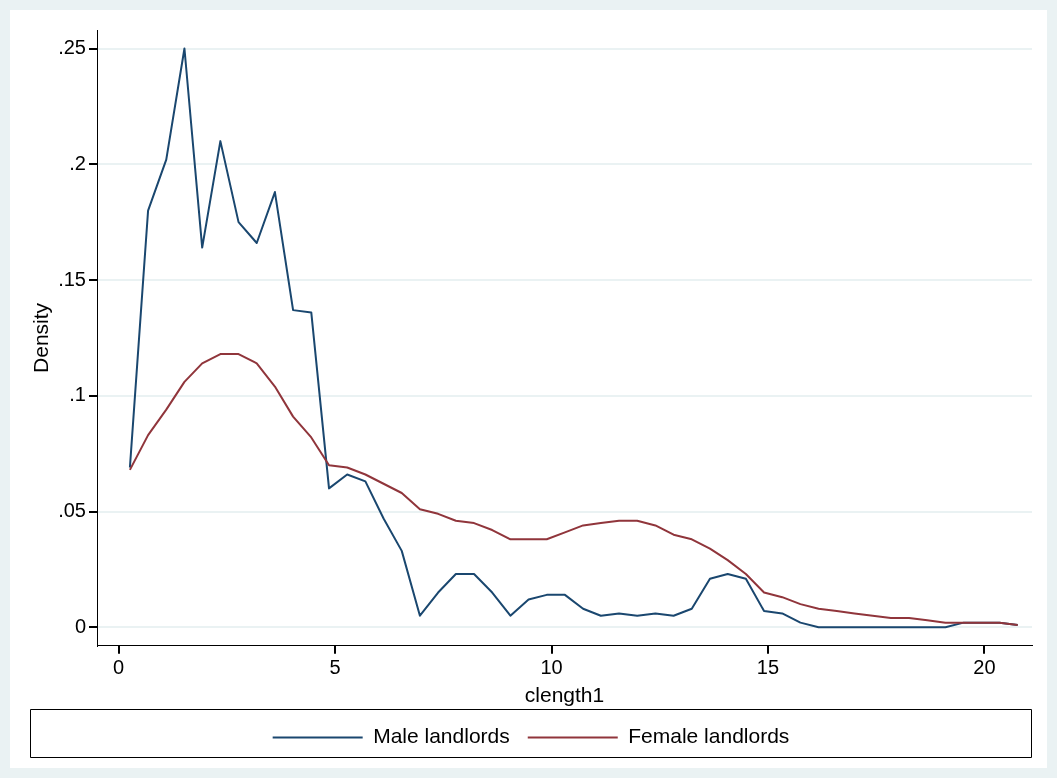 The image size is (1057, 778). I want to click on x-tick-label: 10, so click(551, 667).